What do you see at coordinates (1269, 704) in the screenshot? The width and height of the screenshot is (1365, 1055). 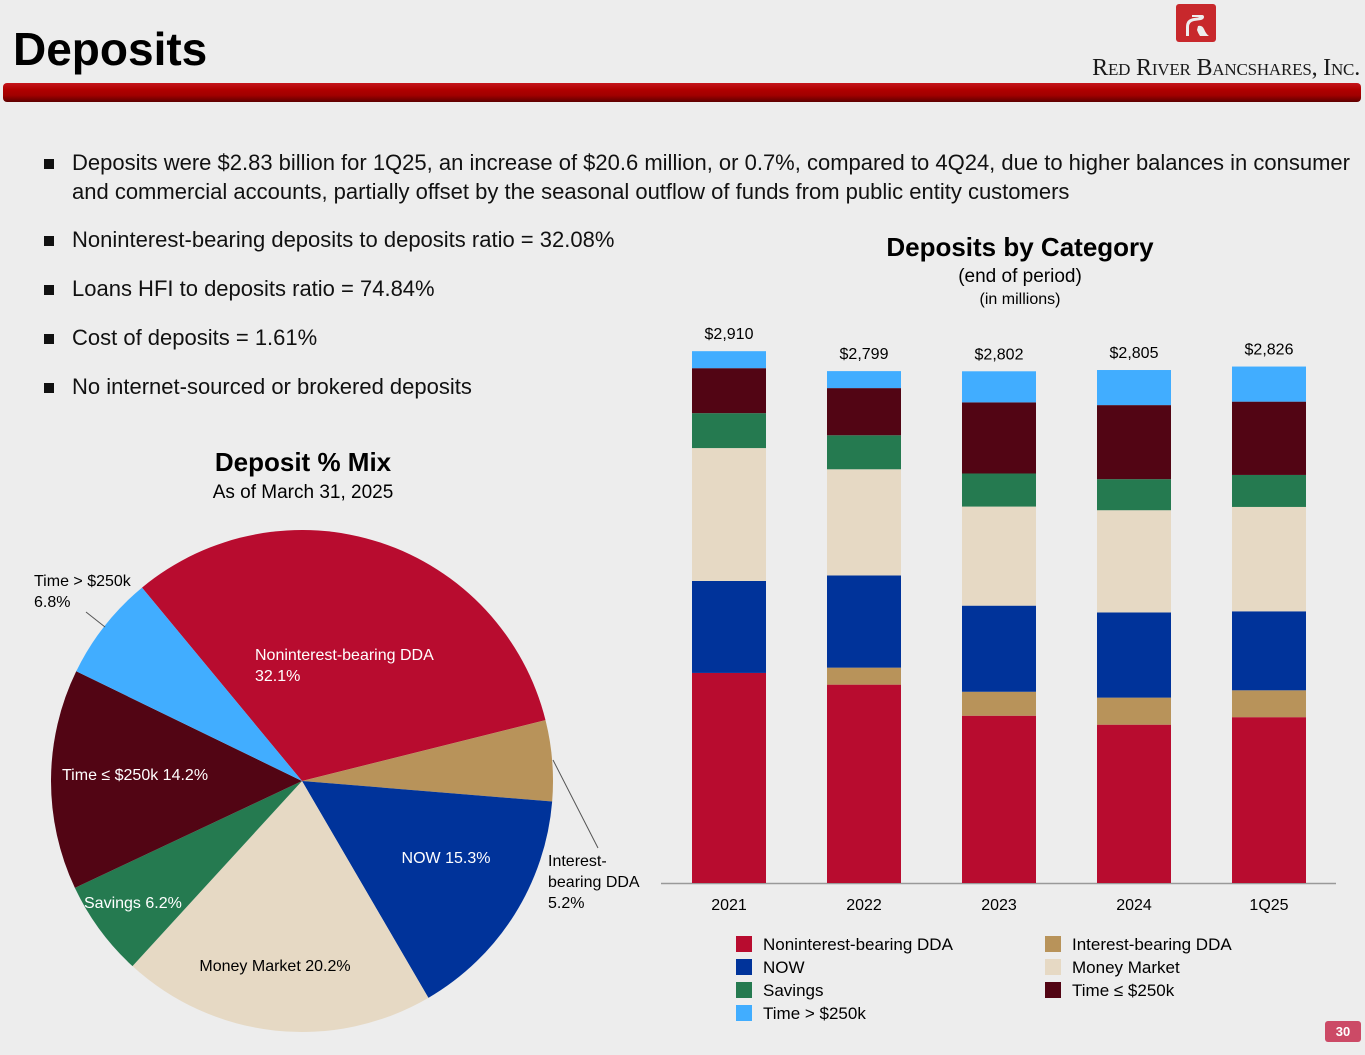 I see `bar-segment-interest-bearing-dda-1Q25` at bounding box center [1269, 704].